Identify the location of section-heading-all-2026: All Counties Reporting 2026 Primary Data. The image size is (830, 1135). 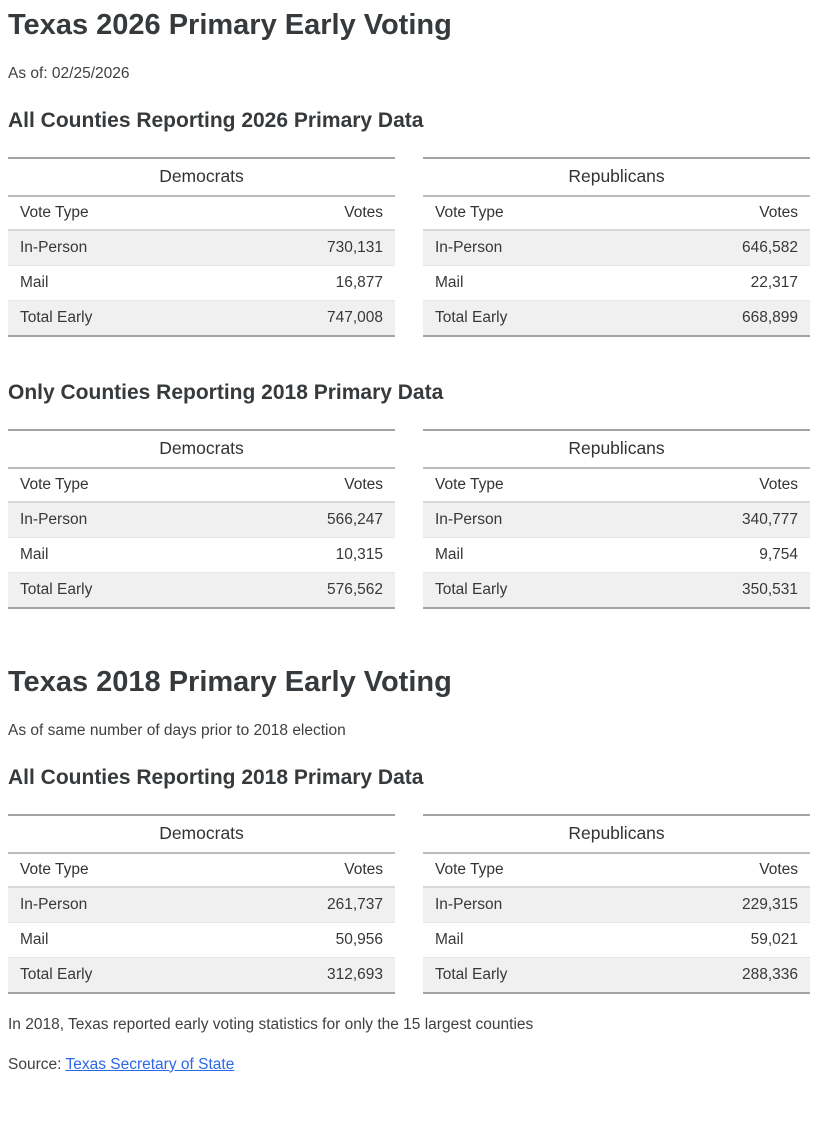
(216, 120).